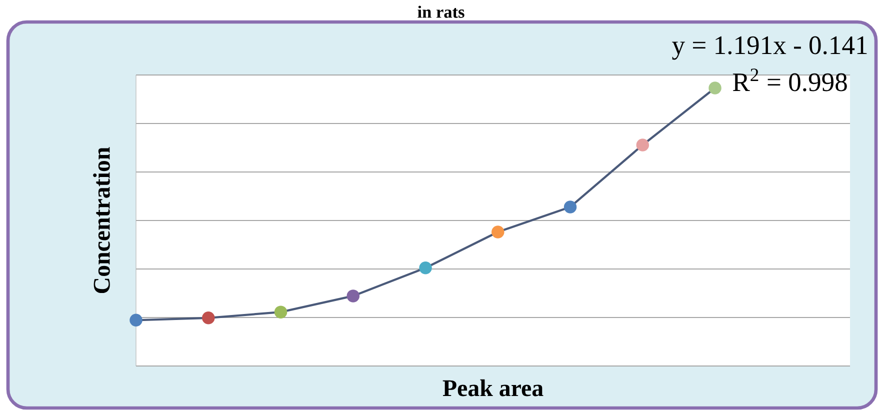 This screenshot has height=414, width=883. What do you see at coordinates (441, 12) in the screenshot?
I see `chart-title: in rats` at bounding box center [441, 12].